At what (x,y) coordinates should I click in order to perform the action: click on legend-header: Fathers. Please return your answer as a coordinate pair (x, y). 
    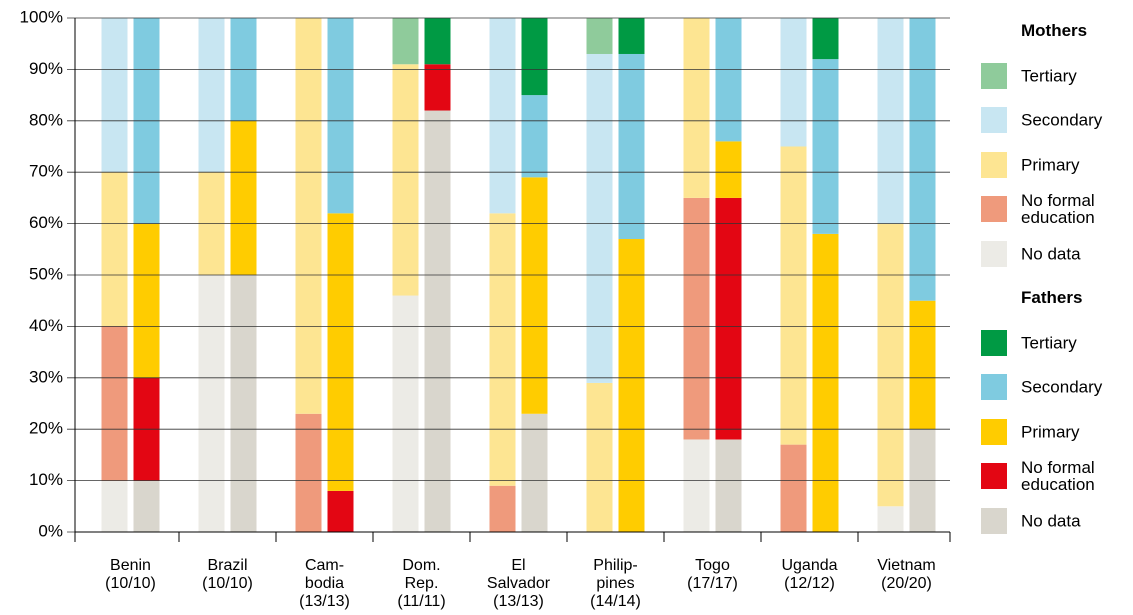
    Looking at the image, I should click on (1052, 298).